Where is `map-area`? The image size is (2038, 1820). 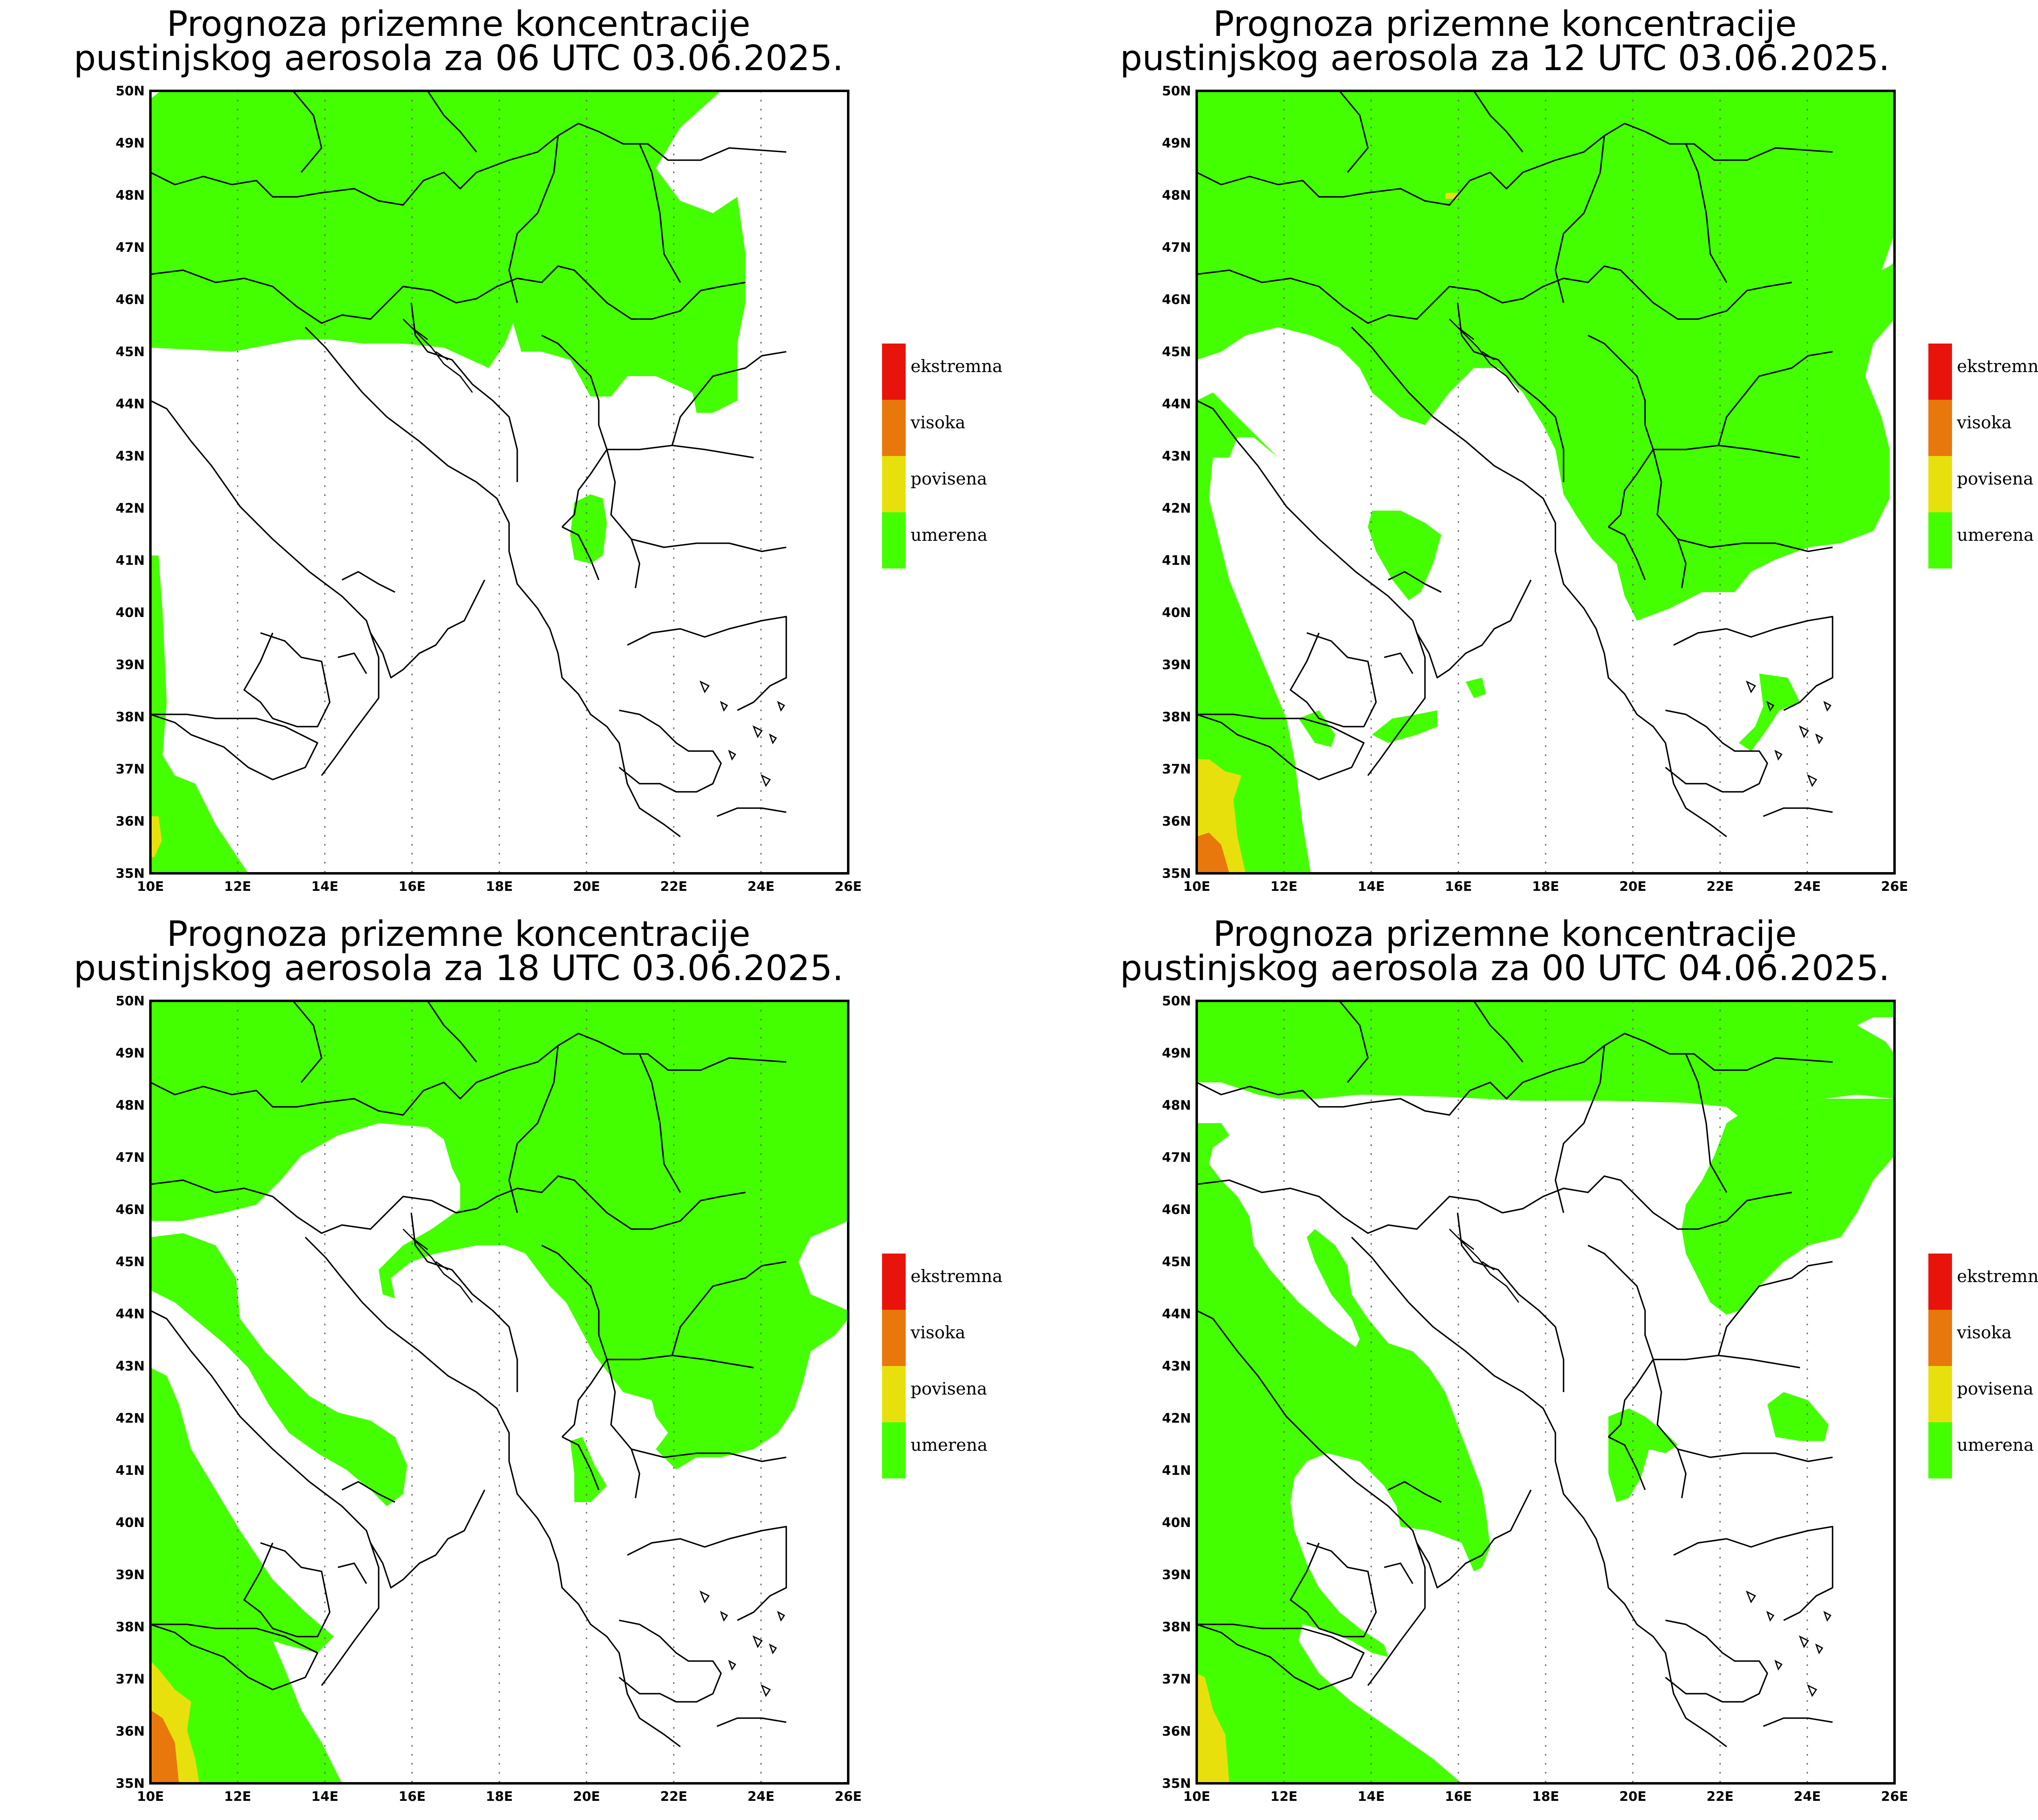
map-area is located at coordinates (1546, 483).